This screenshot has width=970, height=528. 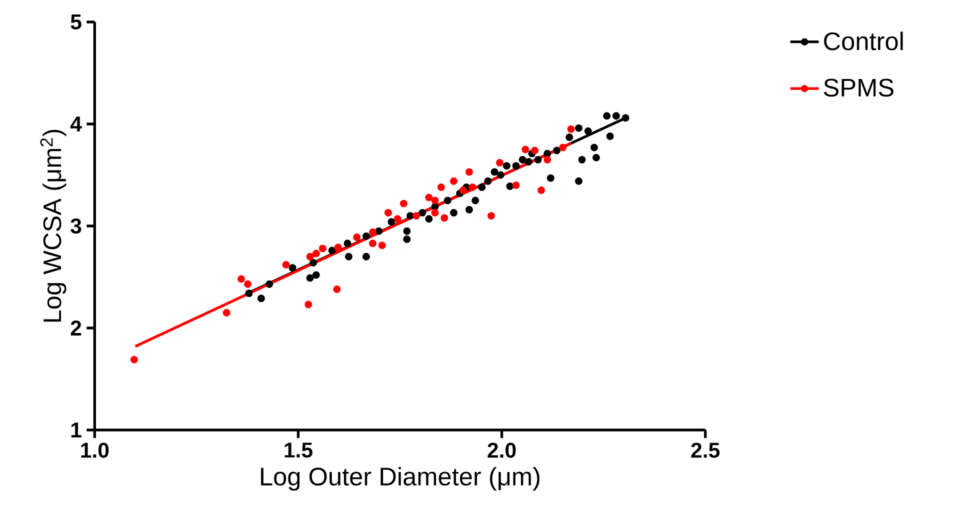 What do you see at coordinates (53, 226) in the screenshot?
I see `y-axis-title: Log WCSA (μm$^{2}$)` at bounding box center [53, 226].